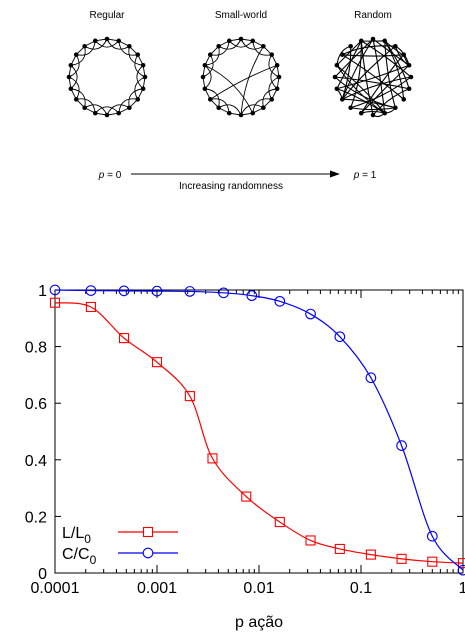  What do you see at coordinates (110, 175) in the screenshot?
I see `p-zero-label: p = 0` at bounding box center [110, 175].